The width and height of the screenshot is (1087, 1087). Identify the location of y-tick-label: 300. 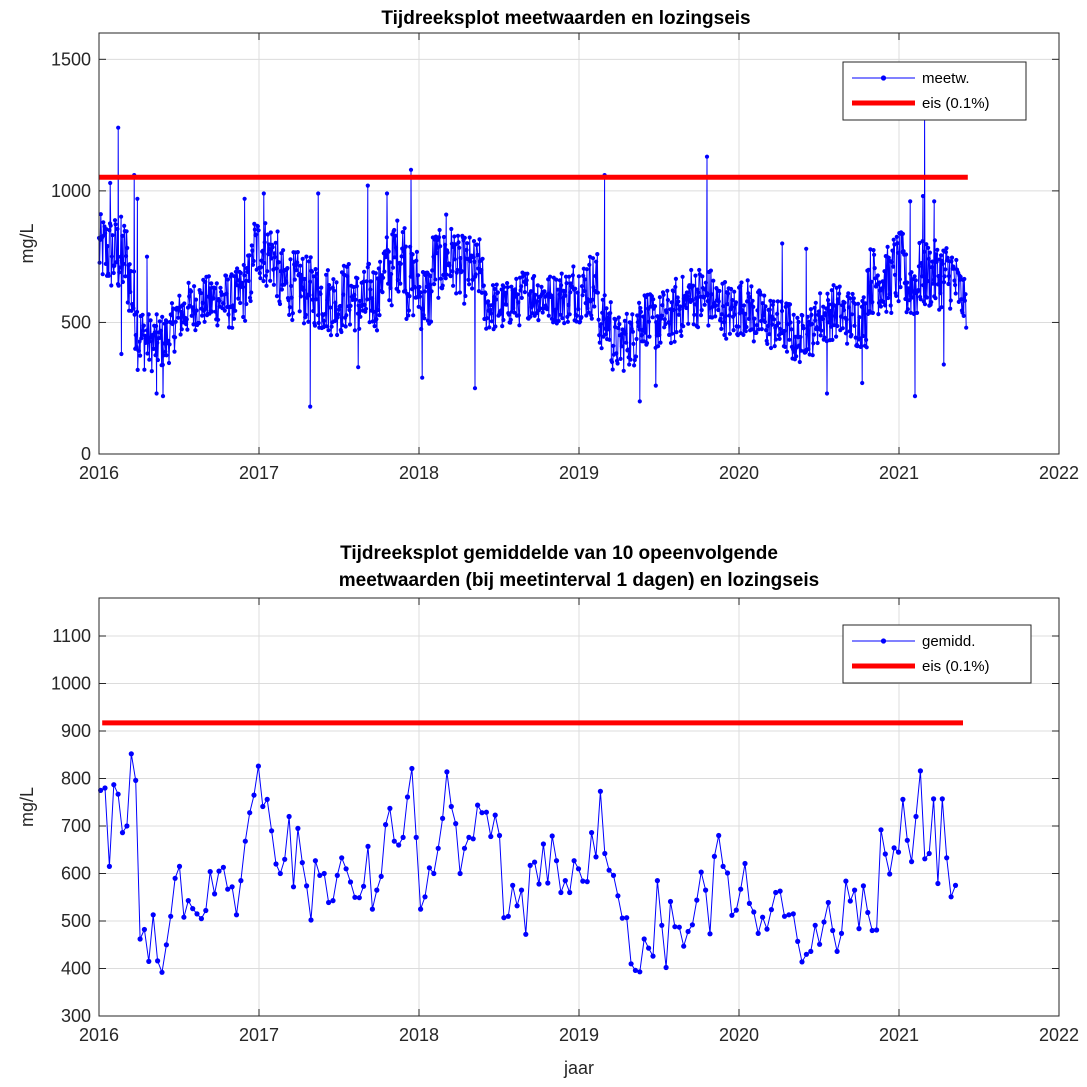
(76, 1016).